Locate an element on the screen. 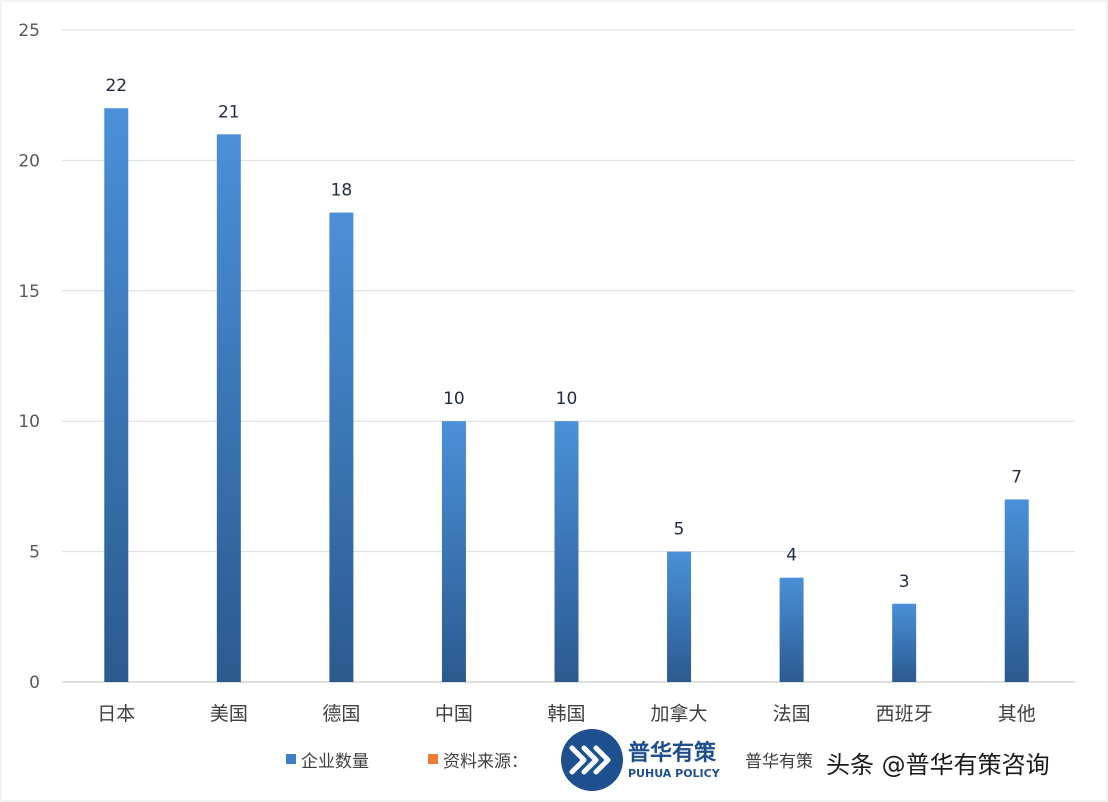  legend-swatch-source is located at coordinates (433, 759).